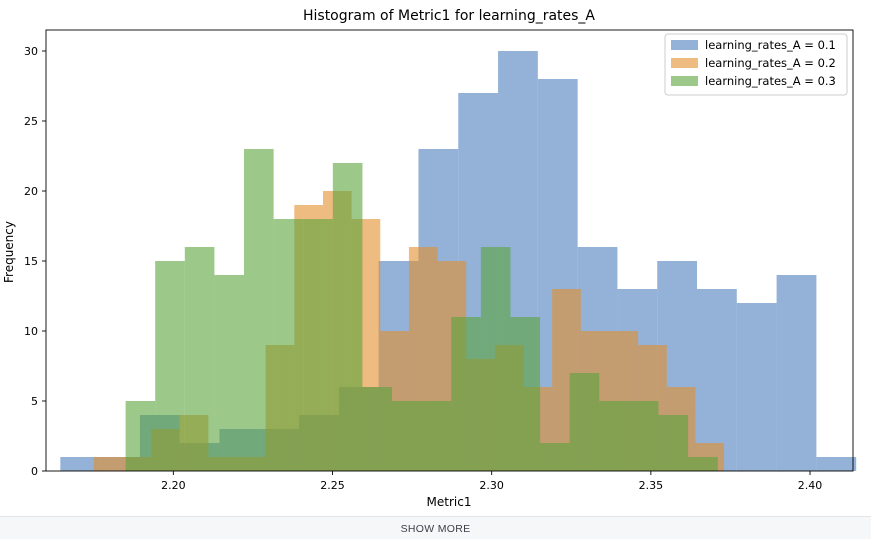 Image resolution: width=871 pixels, height=540 pixels. What do you see at coordinates (810, 485) in the screenshot?
I see `x-tick-label: 2.40` at bounding box center [810, 485].